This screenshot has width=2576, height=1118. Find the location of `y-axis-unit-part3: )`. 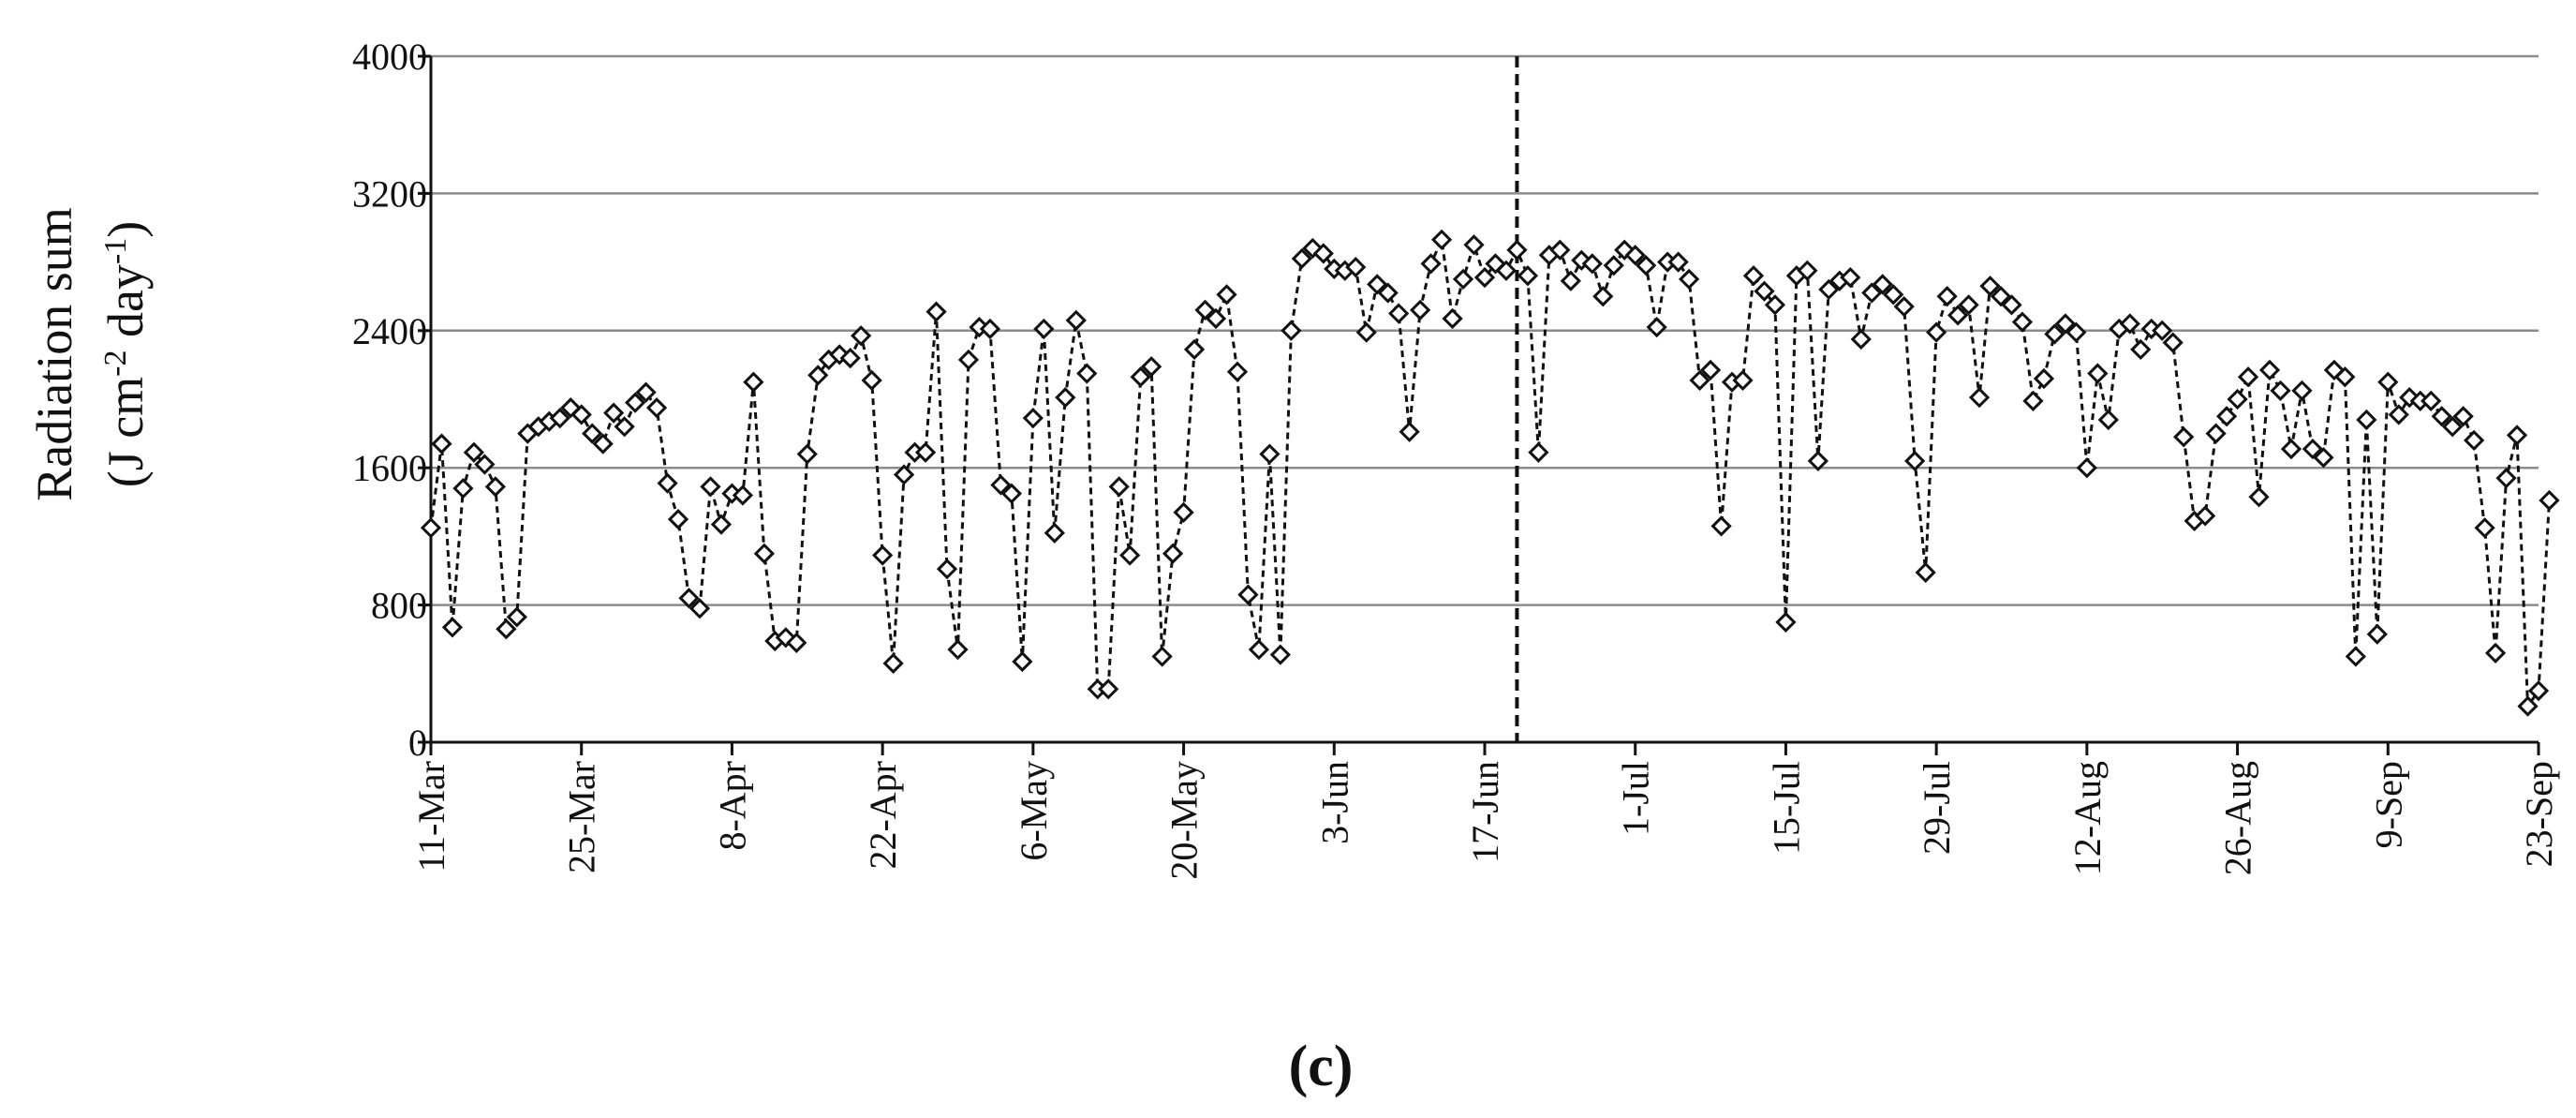

y-axis-unit-part3: ) is located at coordinates (125, 229).